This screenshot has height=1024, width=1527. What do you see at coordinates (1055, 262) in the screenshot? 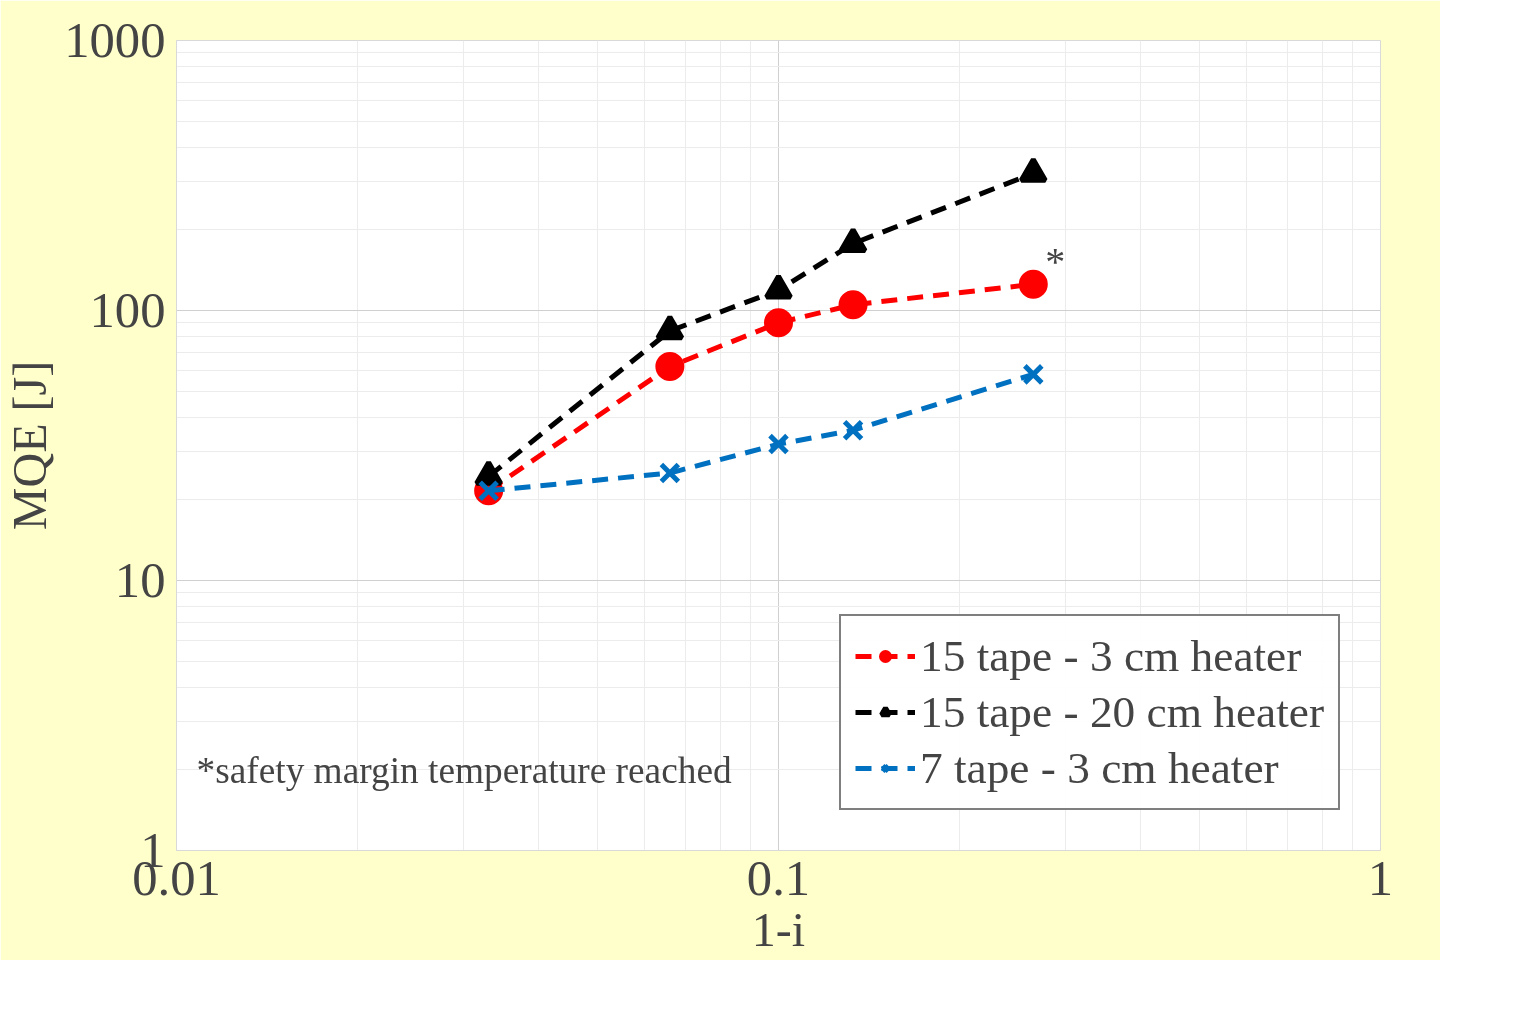
I see `annotation: *` at bounding box center [1055, 262].